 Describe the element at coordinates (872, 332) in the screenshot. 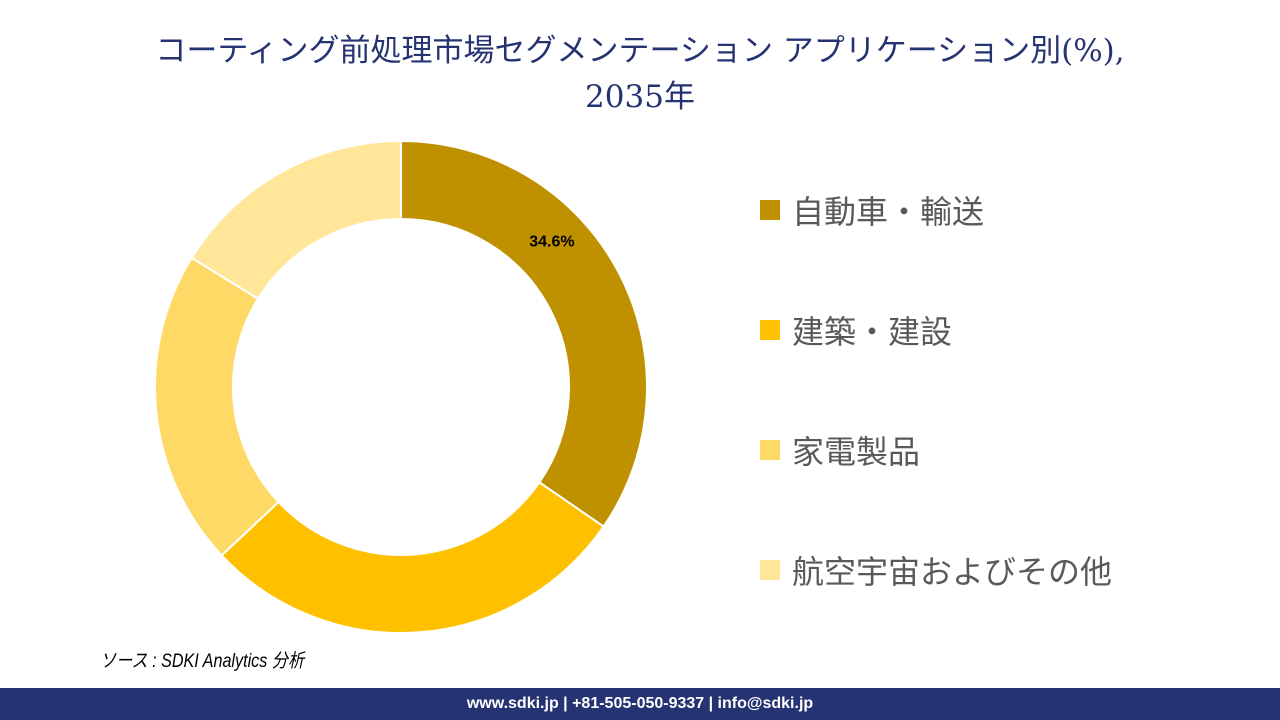

I see `legend-label: 建築・建設` at that location.